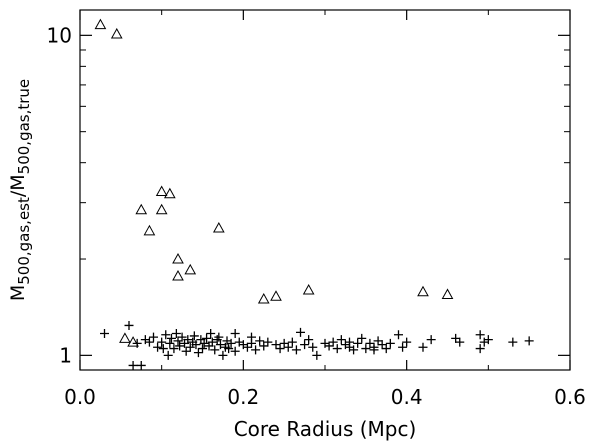  Describe the element at coordinates (24, 126) in the screenshot. I see `y-axis-title-sub2: 500,gas,true` at that location.